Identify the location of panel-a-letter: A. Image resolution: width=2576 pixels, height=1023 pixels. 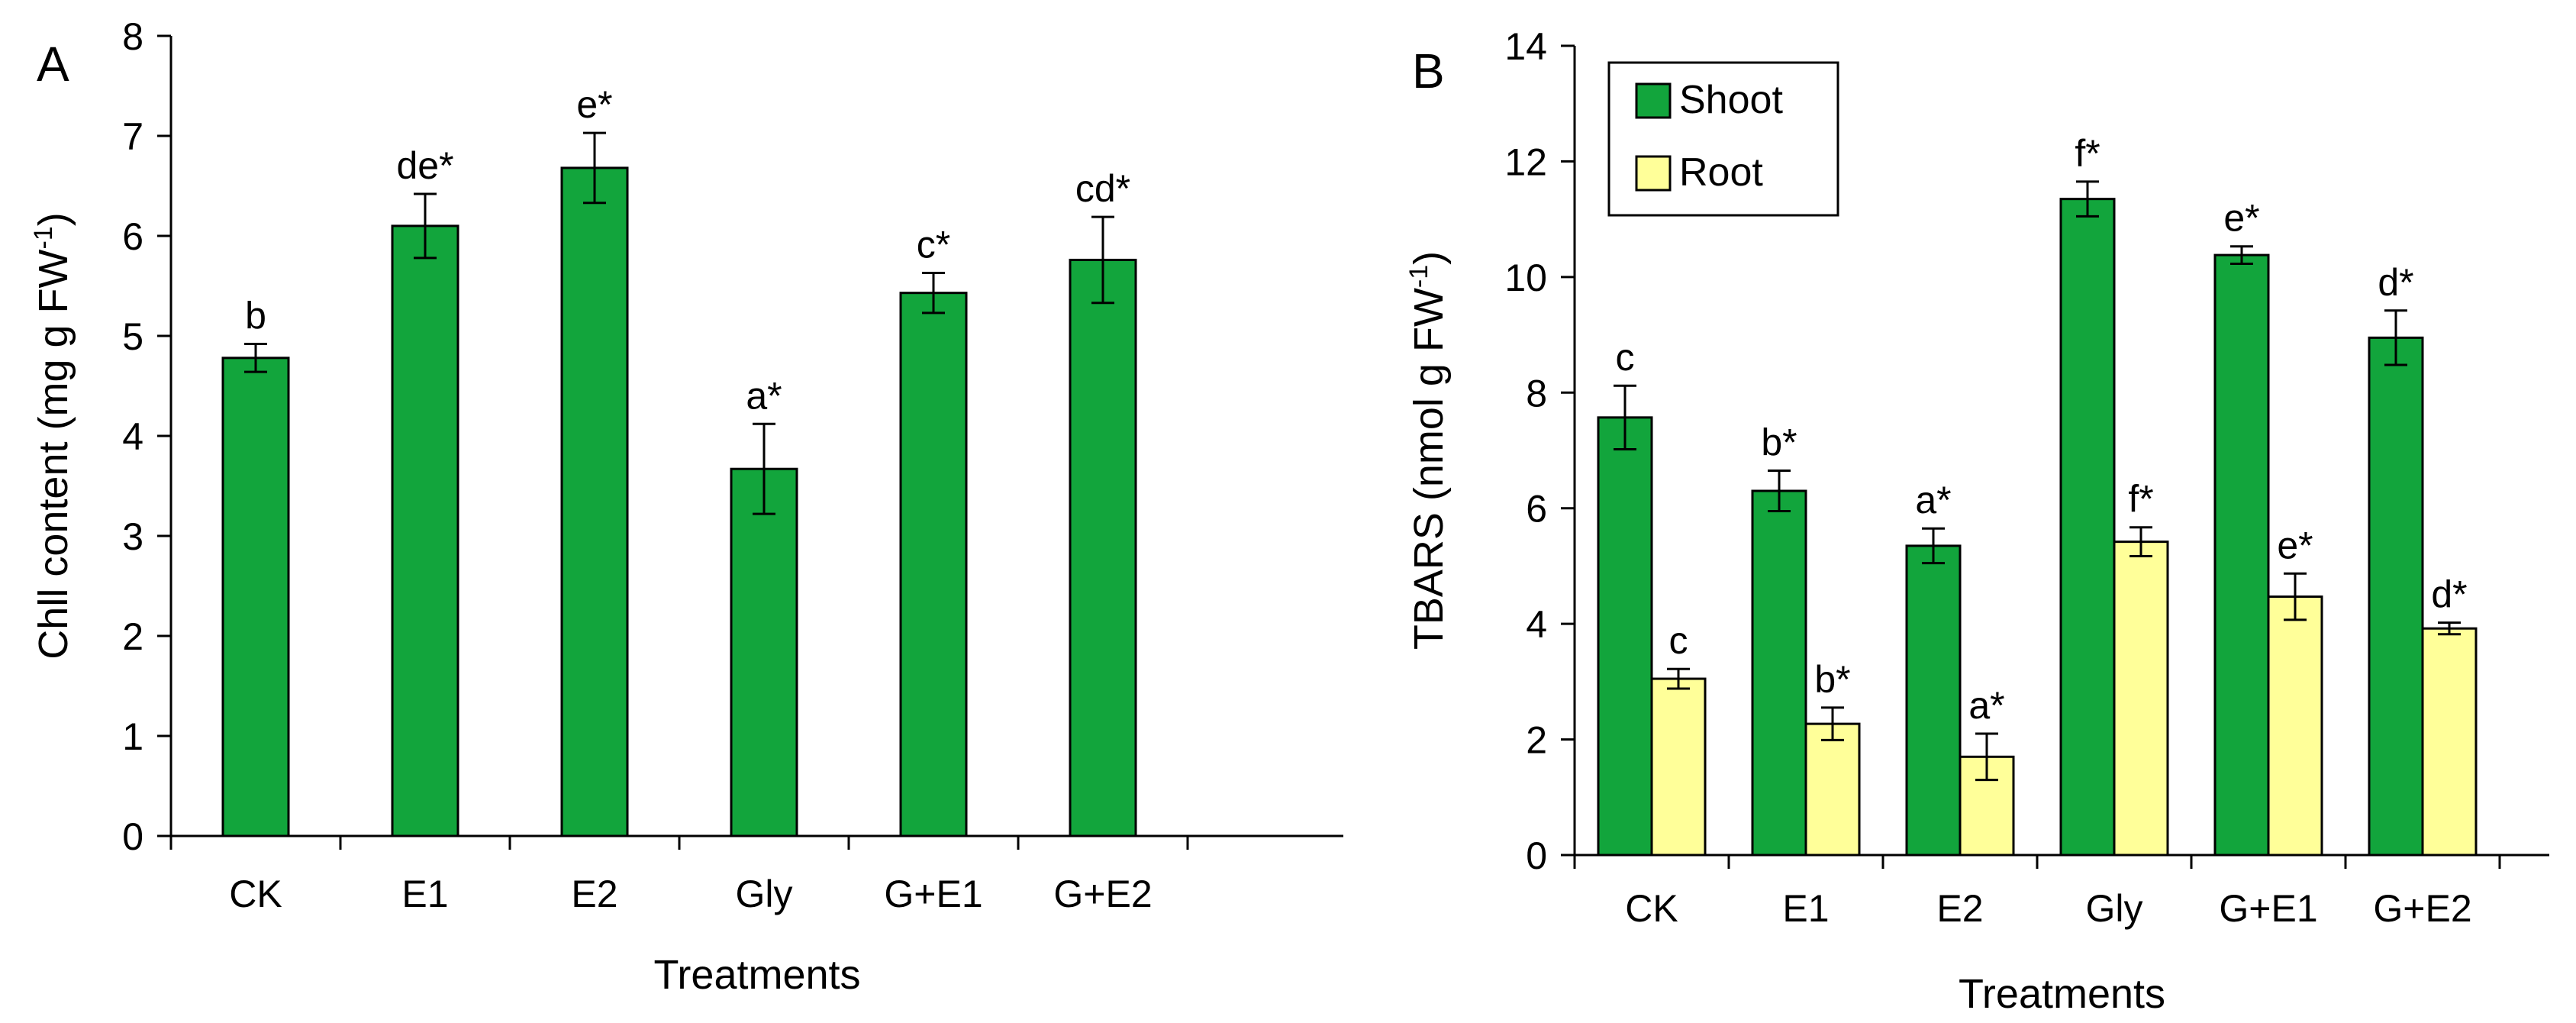
(53, 64).